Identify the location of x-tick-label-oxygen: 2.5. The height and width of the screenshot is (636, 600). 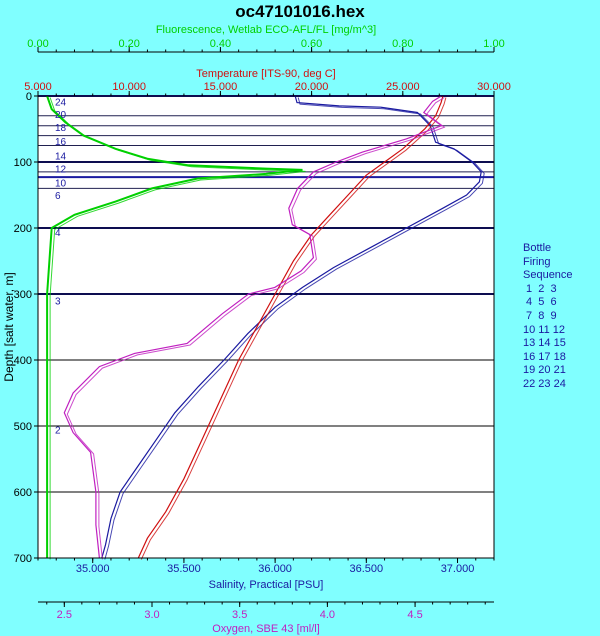
(64, 615).